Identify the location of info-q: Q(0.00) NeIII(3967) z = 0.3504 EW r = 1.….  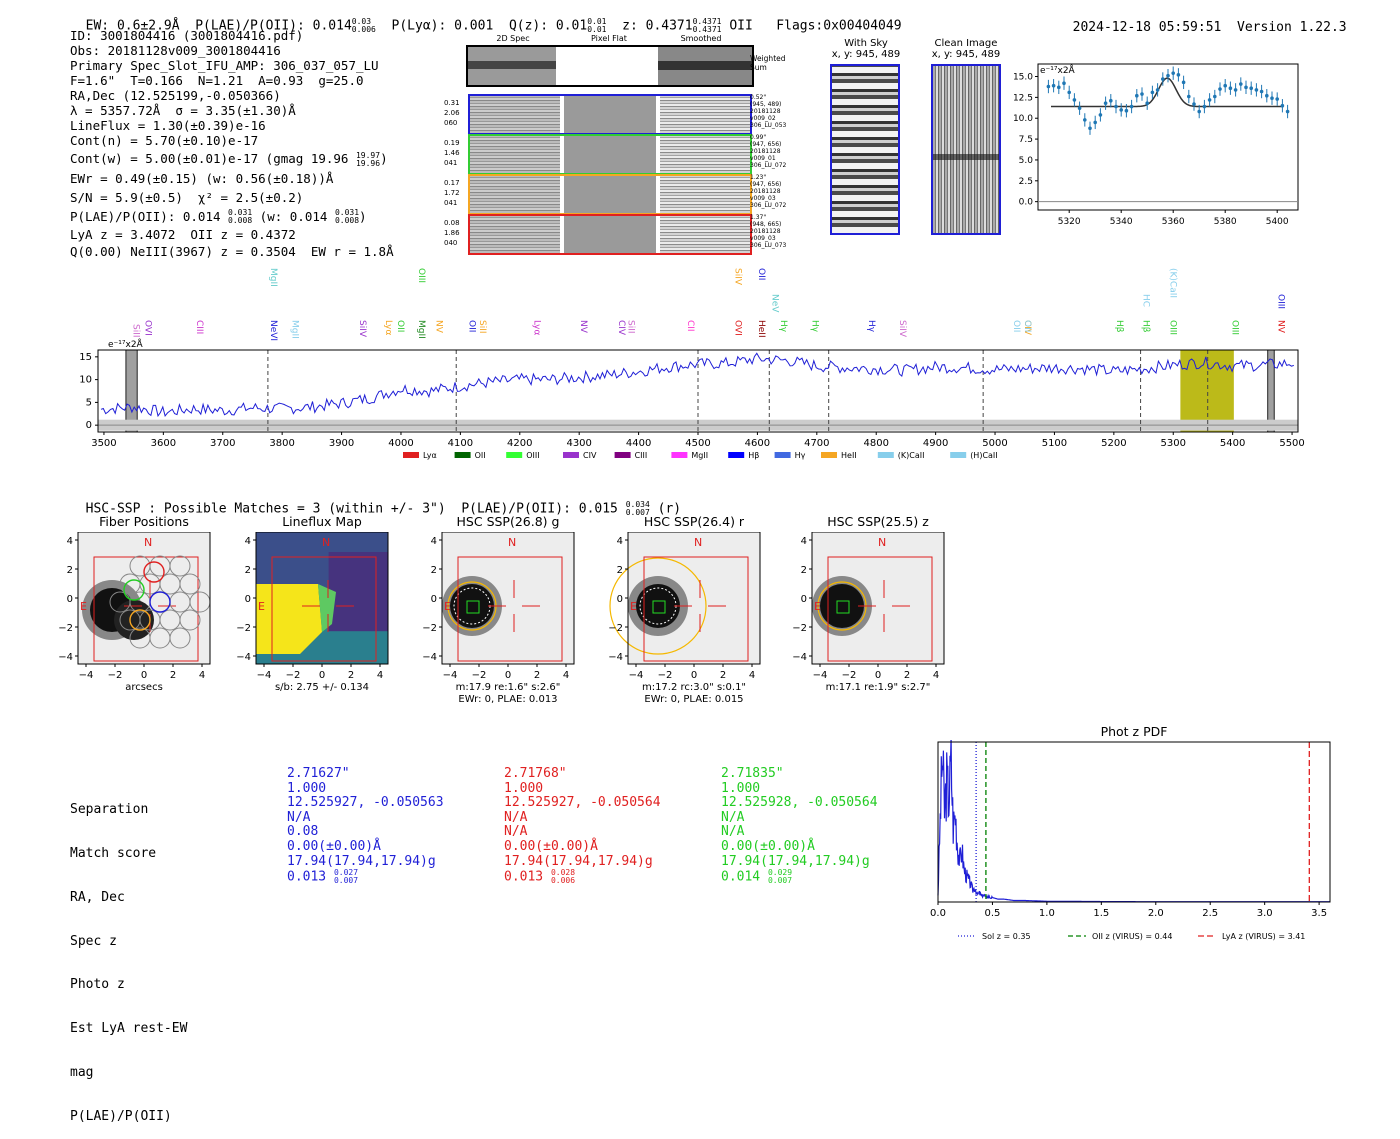
(232, 251).